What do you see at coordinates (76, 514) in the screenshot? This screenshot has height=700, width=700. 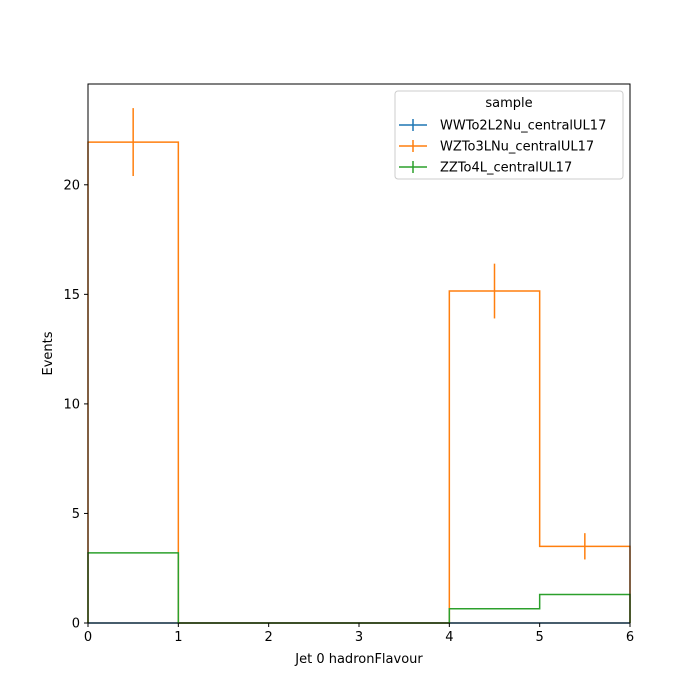 I see `y-tick-label: 5` at bounding box center [76, 514].